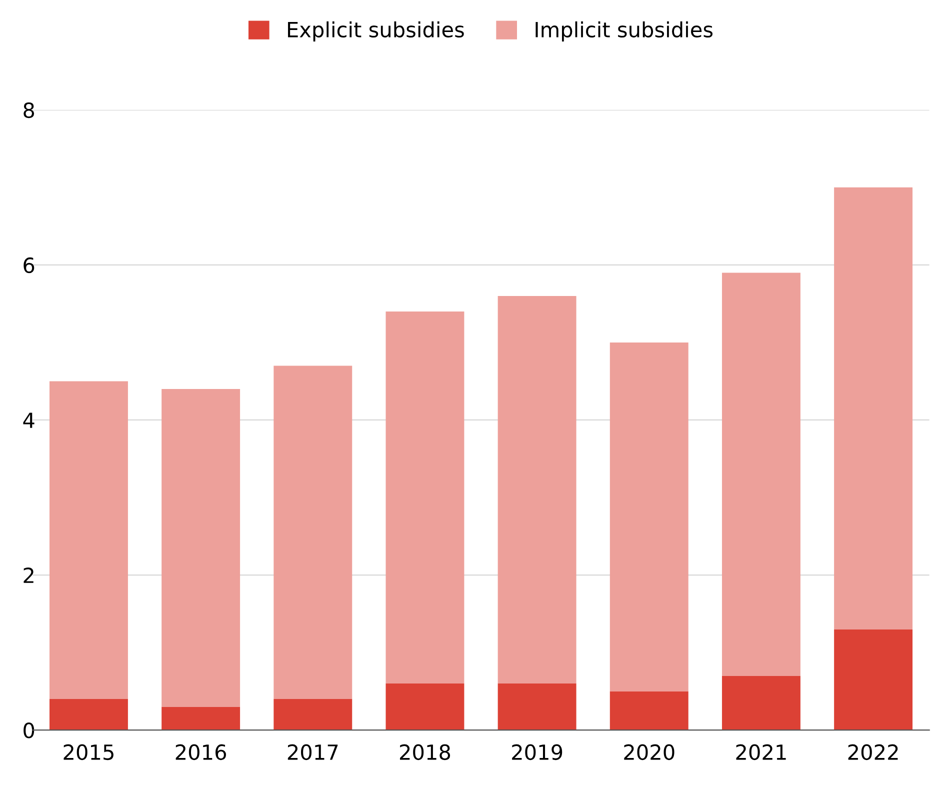 This screenshot has width=934, height=785. Describe the element at coordinates (313, 752) in the screenshot. I see `x-tick-label: 2017` at that location.